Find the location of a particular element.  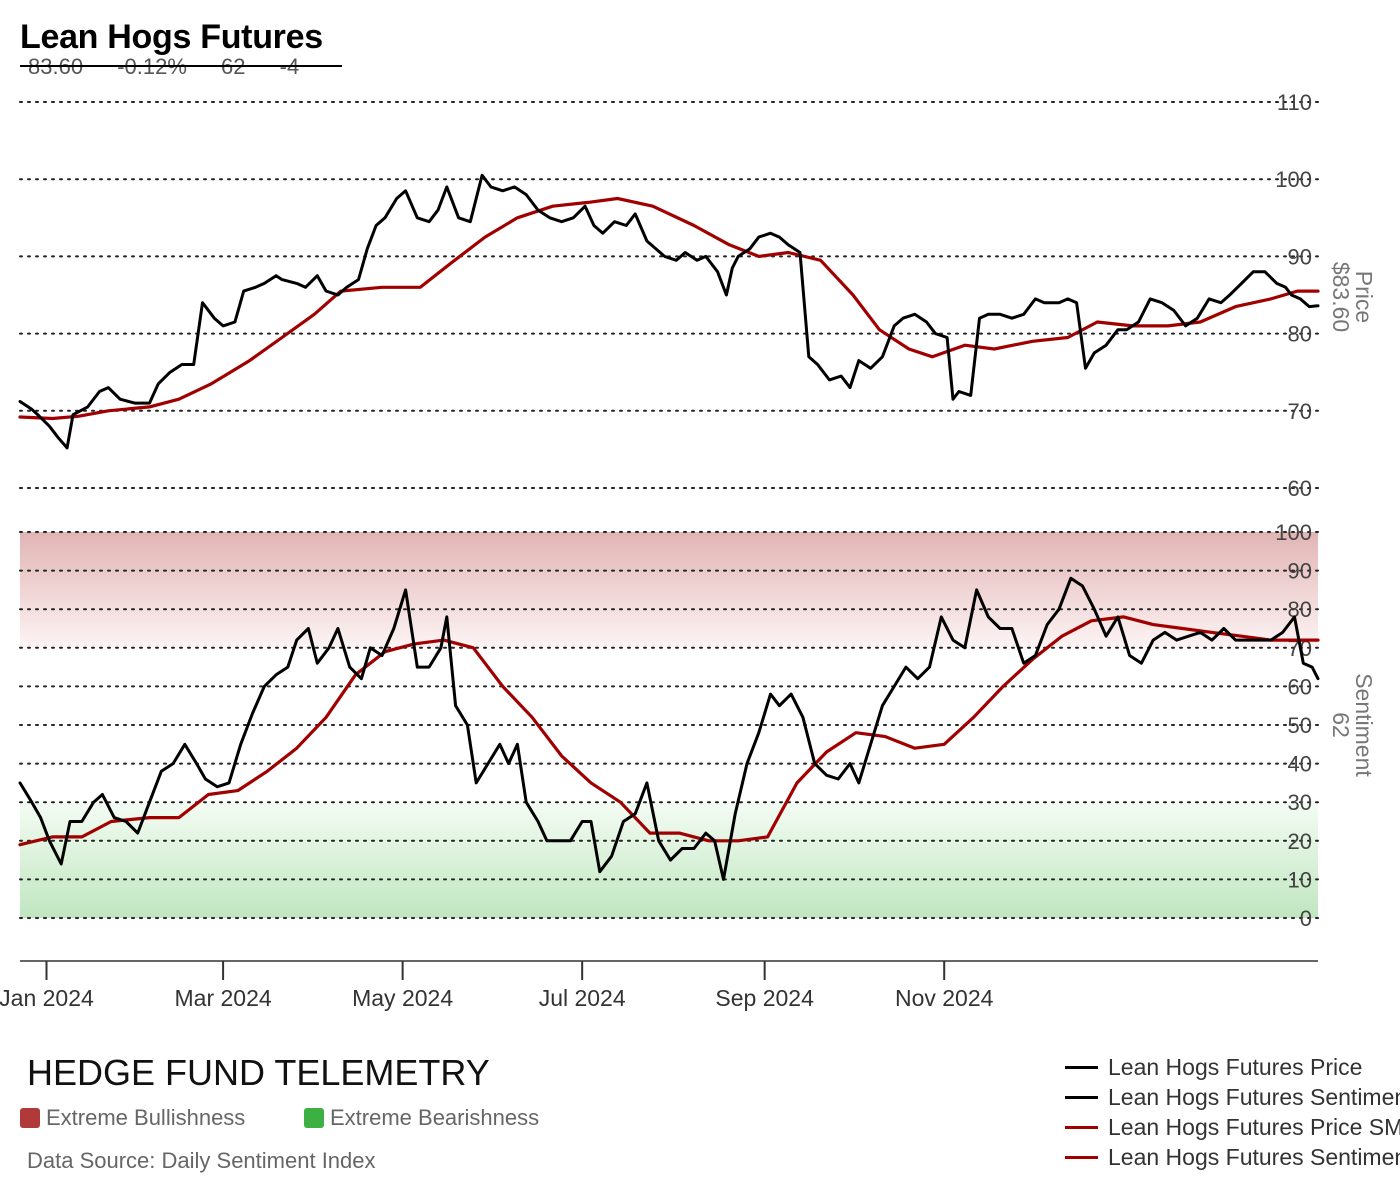

sentiment-tick-label: 10 is located at coordinates (1300, 879).